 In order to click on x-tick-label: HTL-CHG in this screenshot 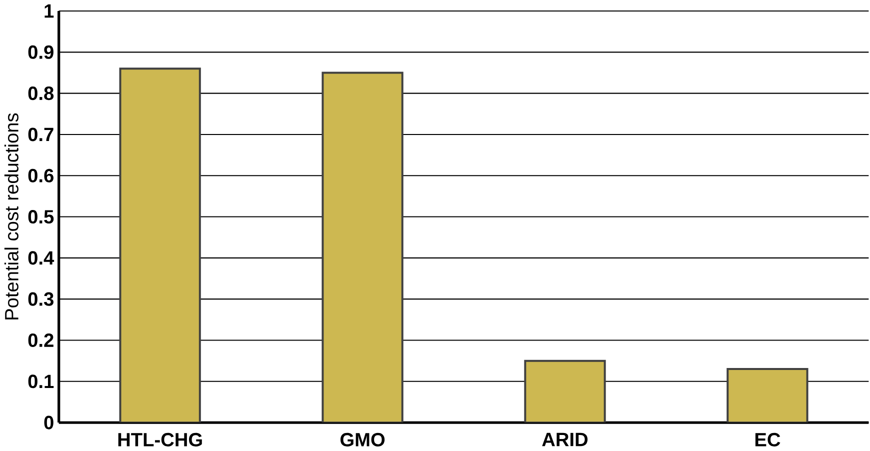, I will do `click(160, 439)`.